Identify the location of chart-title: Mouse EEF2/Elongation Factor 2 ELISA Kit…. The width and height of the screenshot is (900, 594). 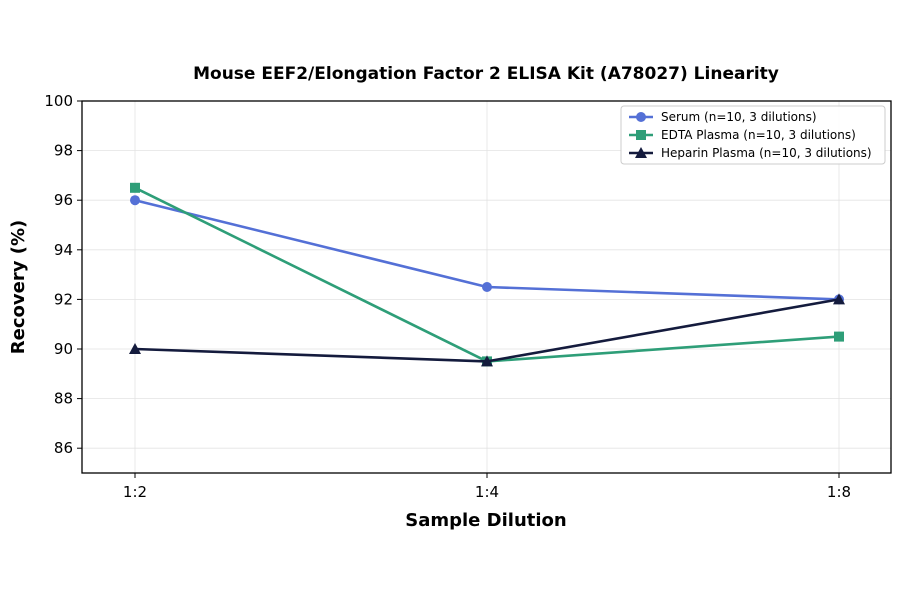
(486, 74).